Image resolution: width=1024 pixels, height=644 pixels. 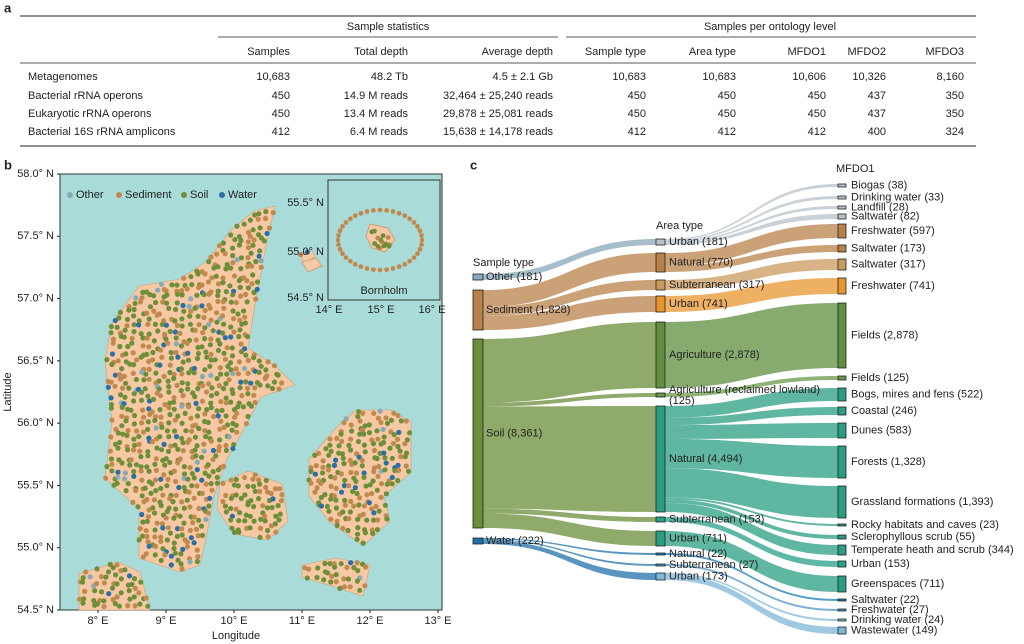 What do you see at coordinates (35, 423) in the screenshot?
I see `y-tick-label: 56.0° N` at bounding box center [35, 423].